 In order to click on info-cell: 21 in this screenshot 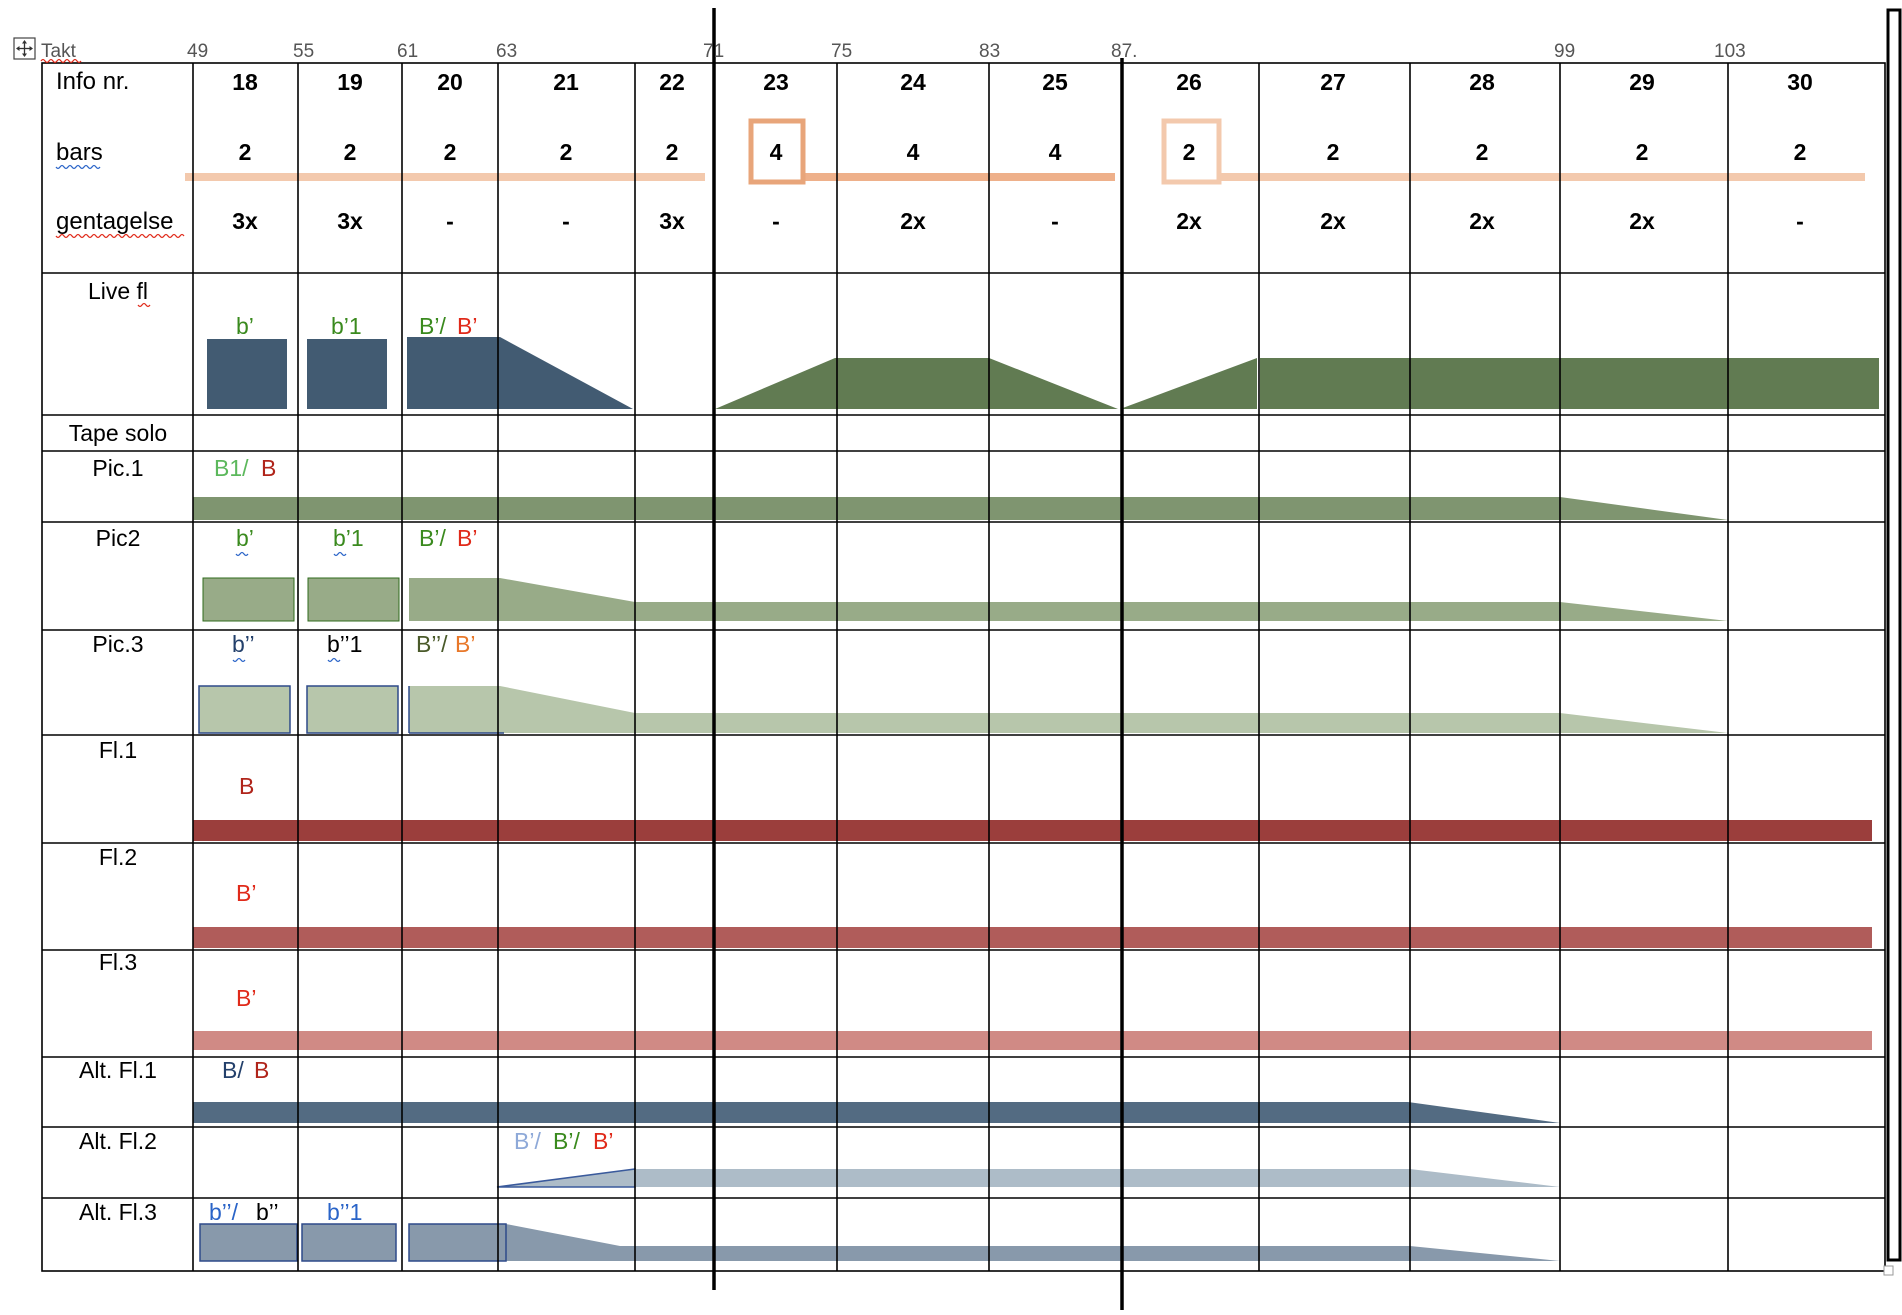, I will do `click(566, 82)`.